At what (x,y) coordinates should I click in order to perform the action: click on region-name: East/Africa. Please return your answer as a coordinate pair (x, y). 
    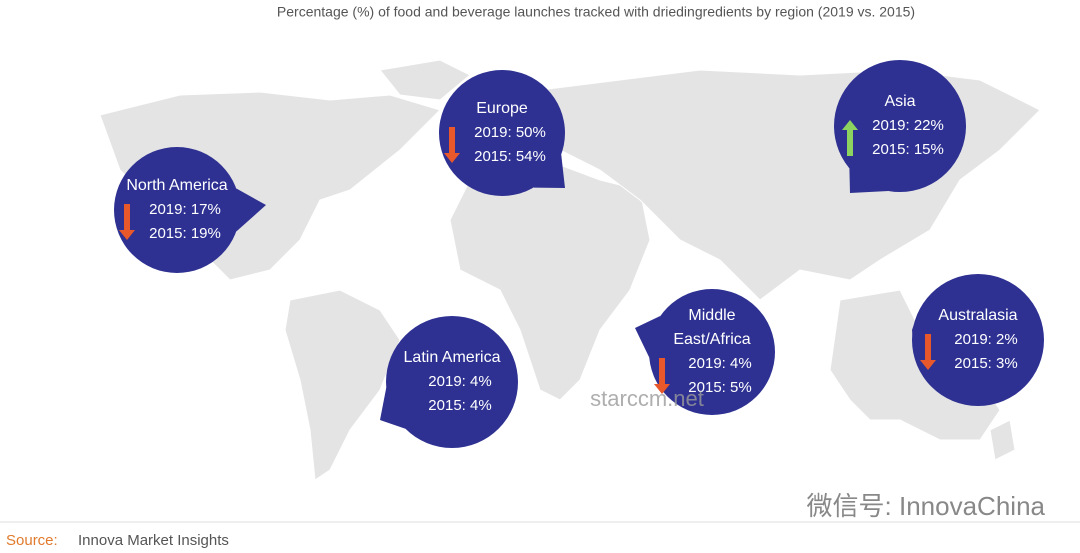
    Looking at the image, I should click on (711, 339).